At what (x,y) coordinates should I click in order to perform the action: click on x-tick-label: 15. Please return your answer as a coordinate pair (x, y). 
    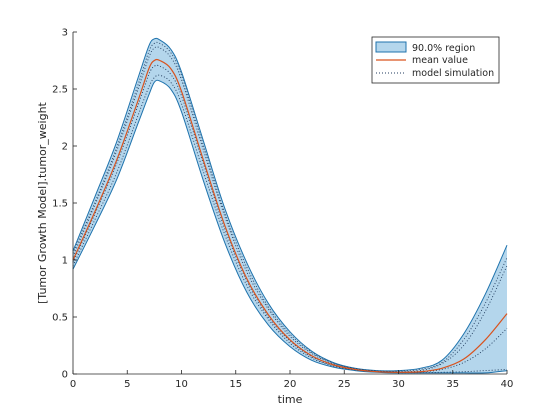
    Looking at the image, I should click on (235, 384).